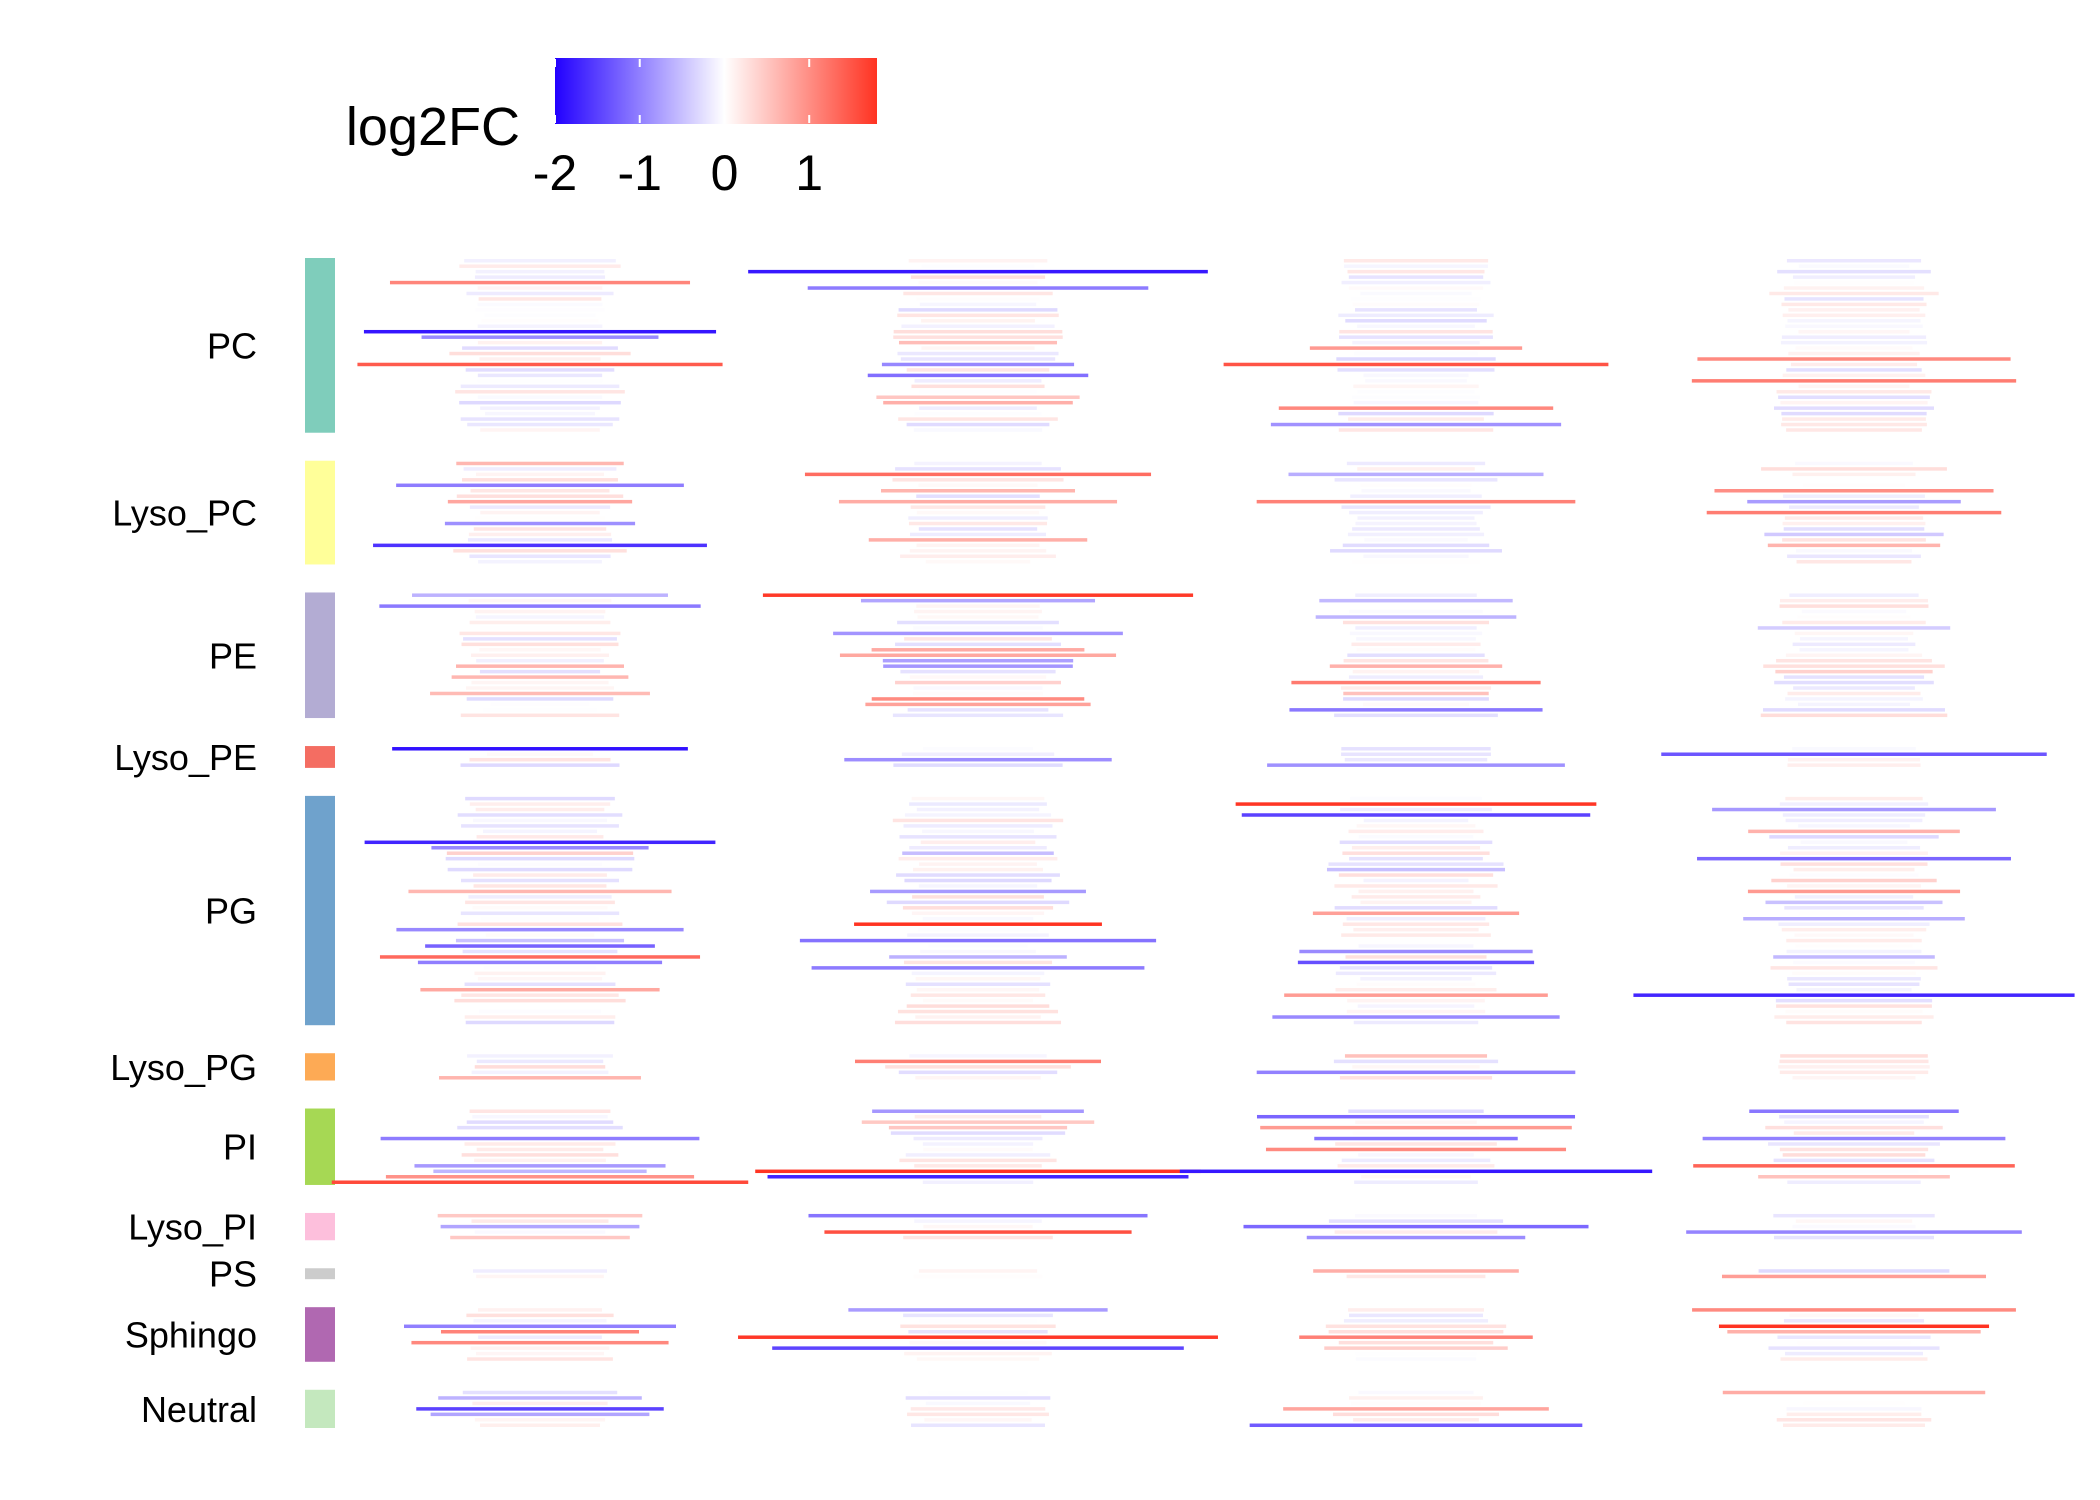  Describe the element at coordinates (320, 655) in the screenshot. I see `group-bar-pe` at that location.